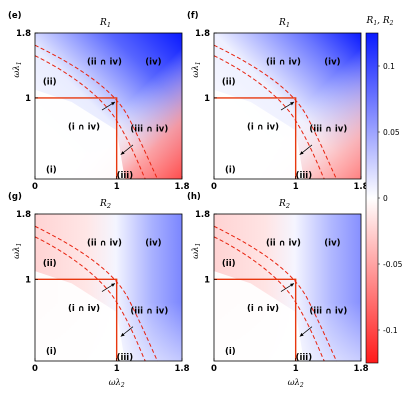 The height and width of the screenshot is (409, 407). What do you see at coordinates (384, 190) in the screenshot?
I see `colorbar: 0.1 0.05 0 -0.05 -0.1 R1, R2` at bounding box center [384, 190].